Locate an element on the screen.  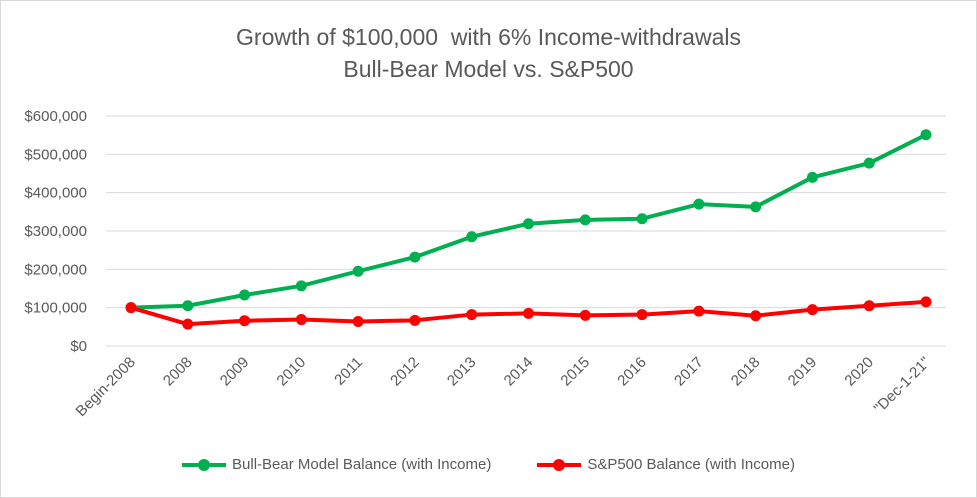
x-tick-label: 2015 is located at coordinates (575, 372).